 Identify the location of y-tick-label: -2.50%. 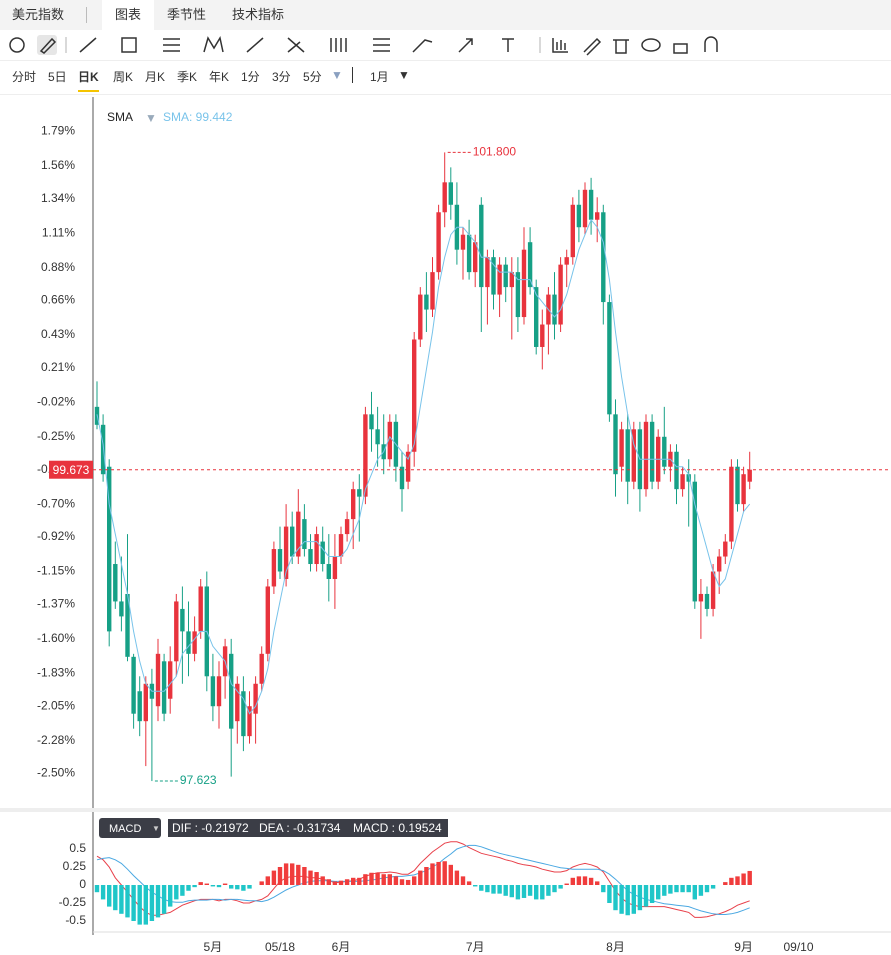
(56, 773).